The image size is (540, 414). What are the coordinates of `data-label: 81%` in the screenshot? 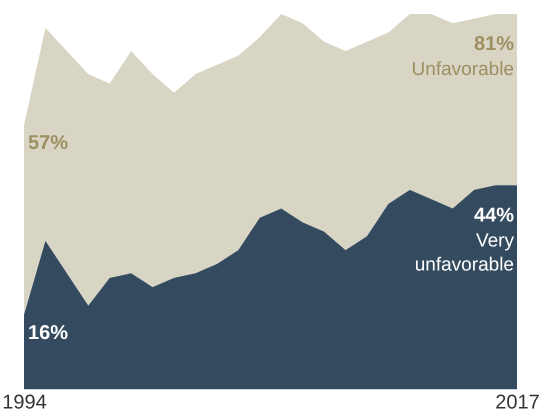 It's located at (494, 44).